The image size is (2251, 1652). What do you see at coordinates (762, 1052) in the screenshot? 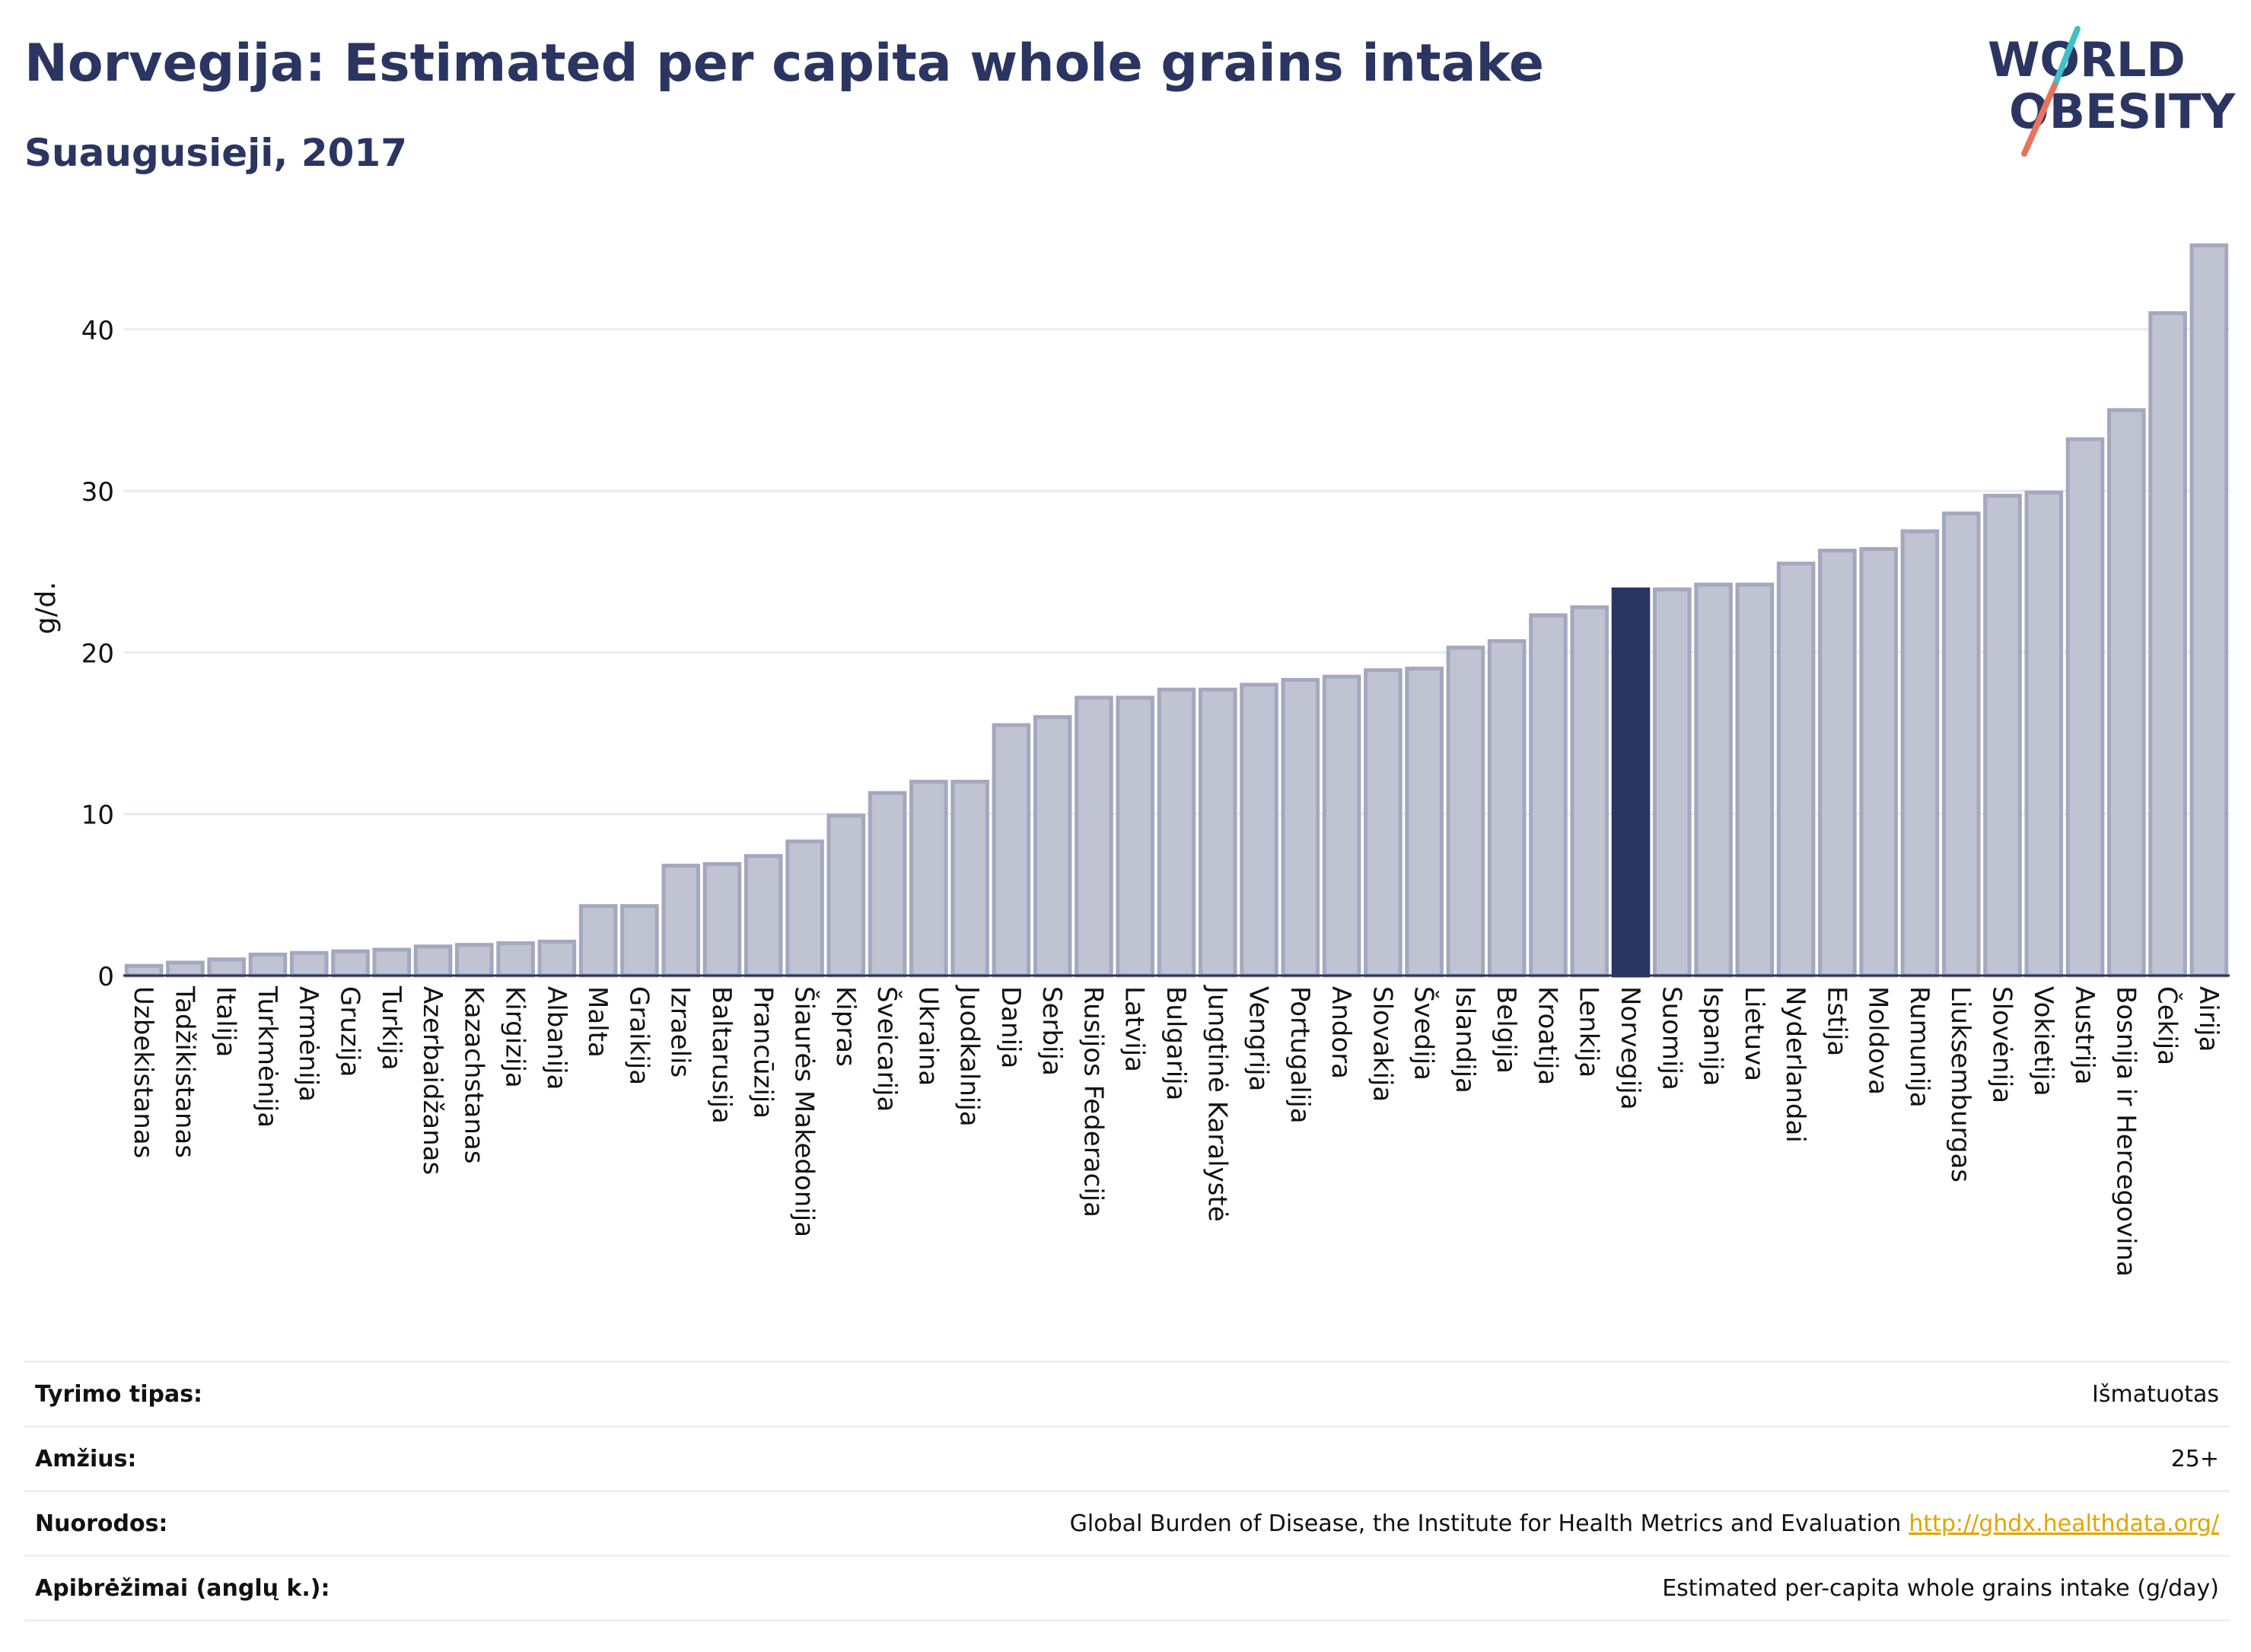
I see `x-tick-label: Prancūzija` at bounding box center [762, 1052].